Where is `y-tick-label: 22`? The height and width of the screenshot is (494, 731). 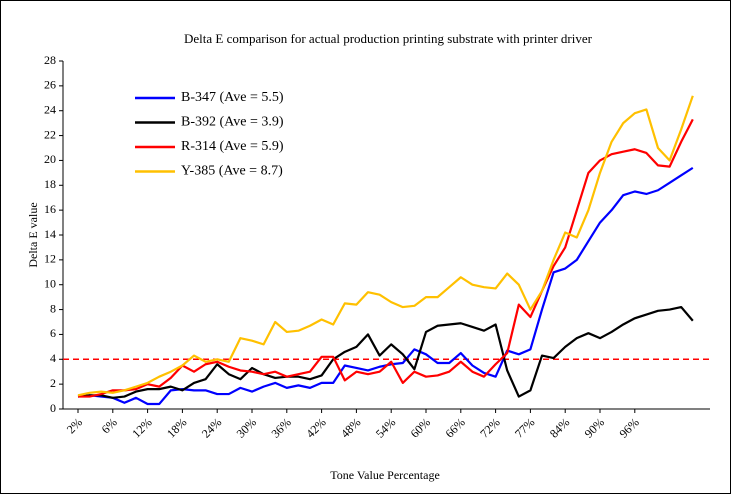 y-tick-label: 22 is located at coordinates (50, 134).